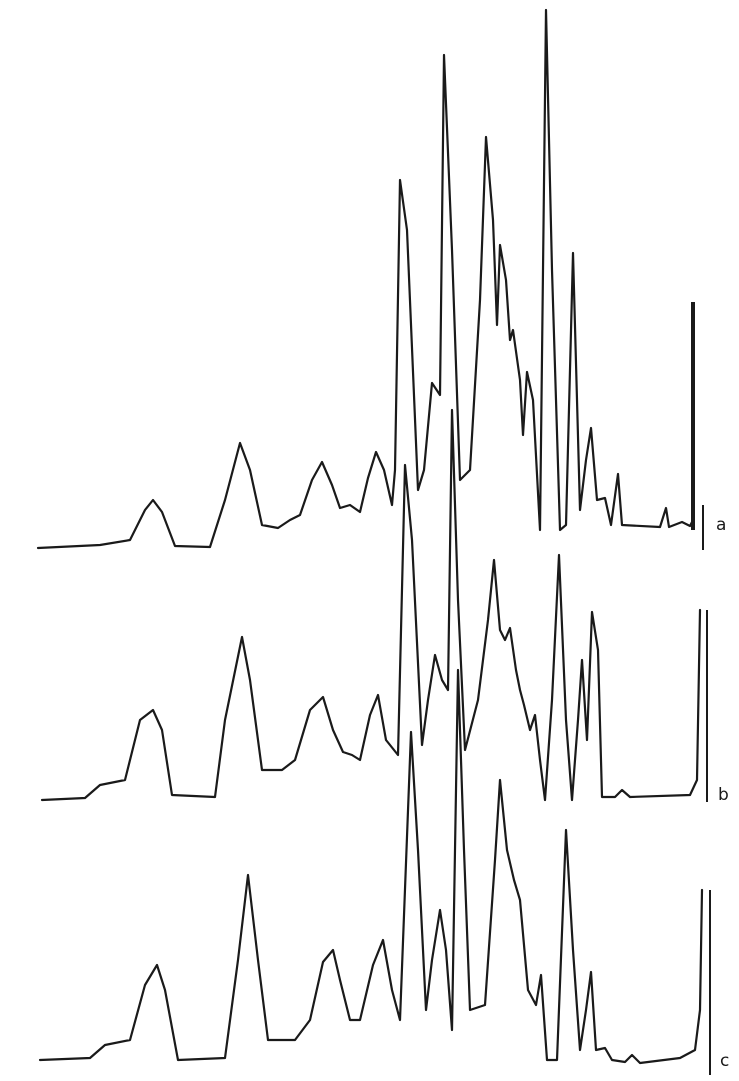 The image size is (739, 1081). Describe the element at coordinates (724, 1061) in the screenshot. I see `trace-label: c` at that location.